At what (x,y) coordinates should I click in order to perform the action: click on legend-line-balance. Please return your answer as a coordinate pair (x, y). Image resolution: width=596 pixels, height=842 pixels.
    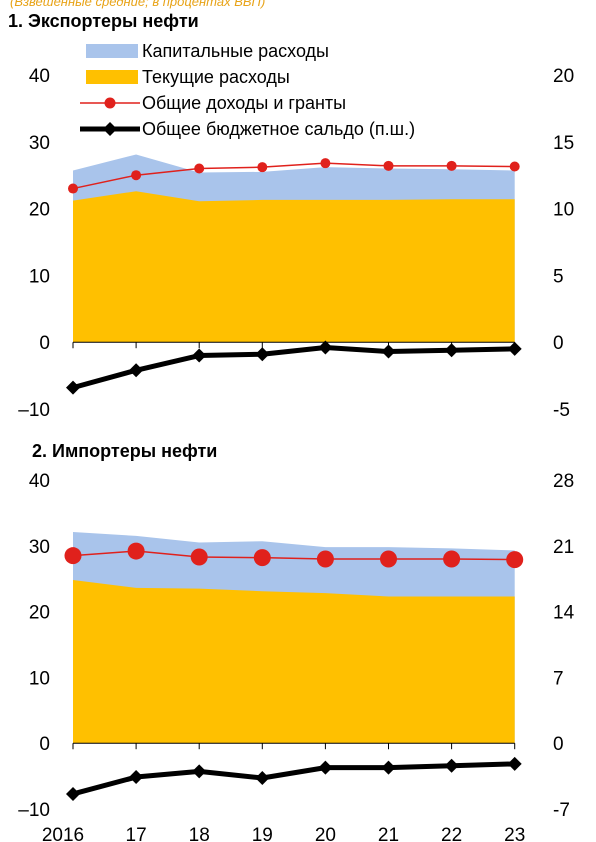
    Looking at the image, I should click on (110, 129).